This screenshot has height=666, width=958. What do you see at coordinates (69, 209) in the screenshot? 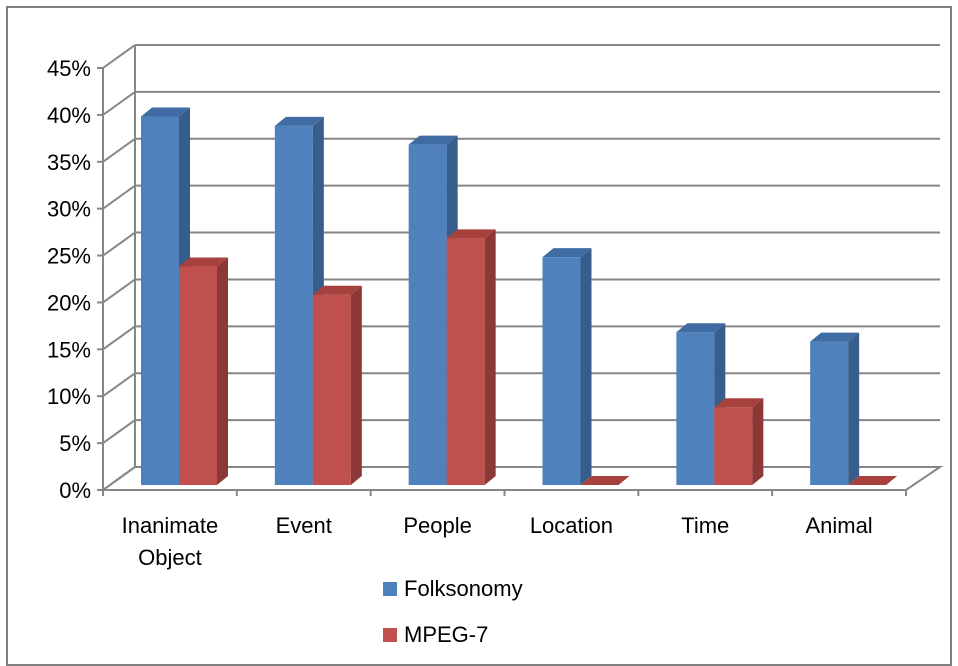
I see `y-tick-label: 30%` at bounding box center [69, 209].